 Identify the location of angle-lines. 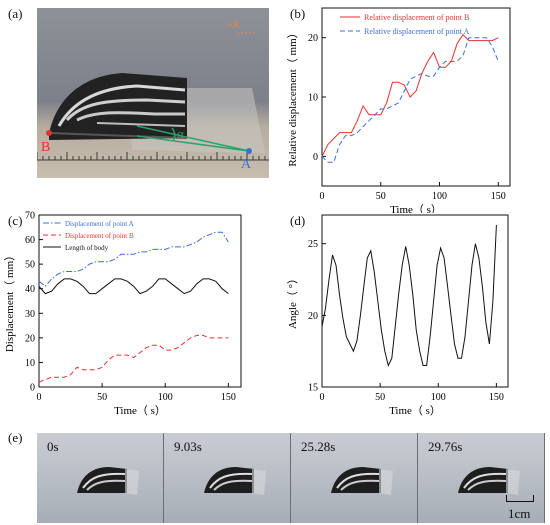
(193, 138).